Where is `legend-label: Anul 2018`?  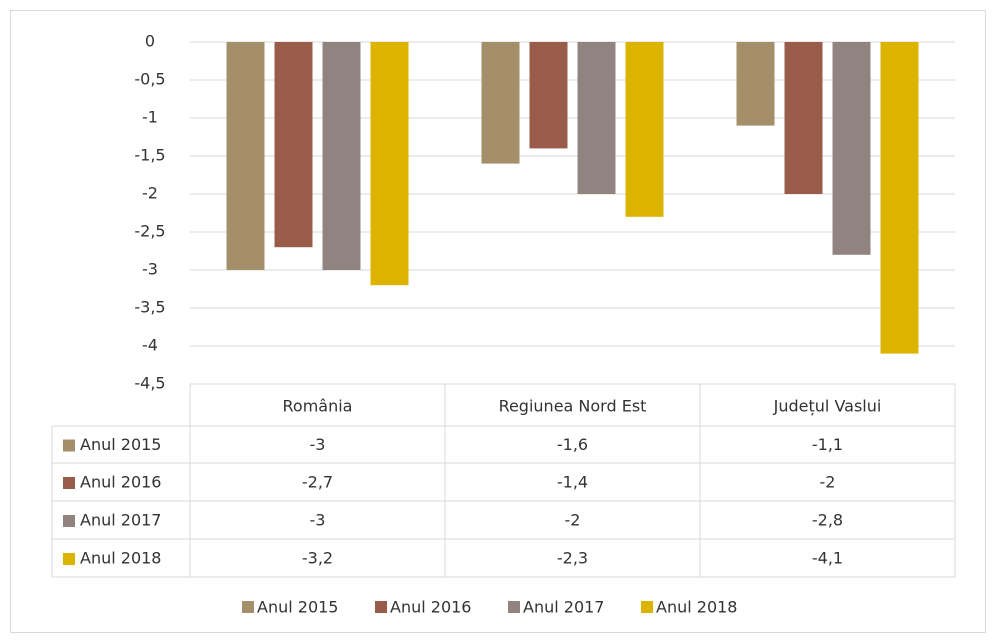
legend-label: Anul 2018 is located at coordinates (696, 607).